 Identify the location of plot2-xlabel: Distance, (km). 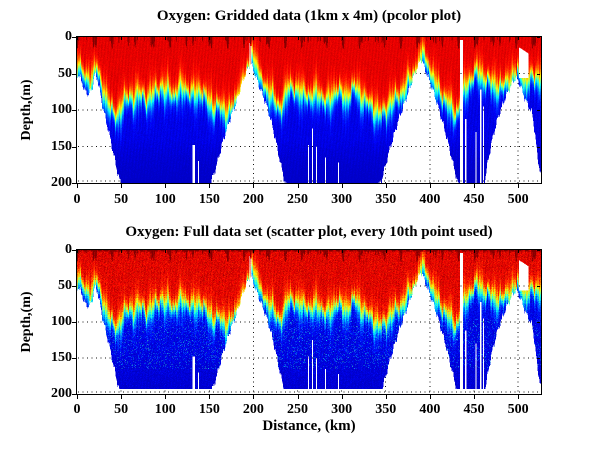
(309, 426).